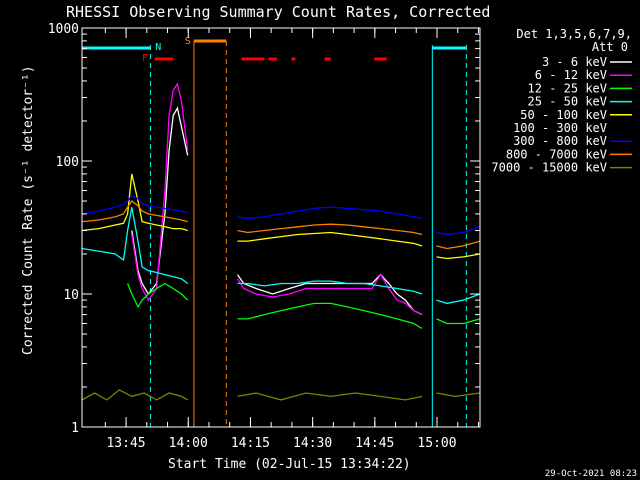  I want to click on legend-label-5: 50 - 100 keV, so click(563, 115).